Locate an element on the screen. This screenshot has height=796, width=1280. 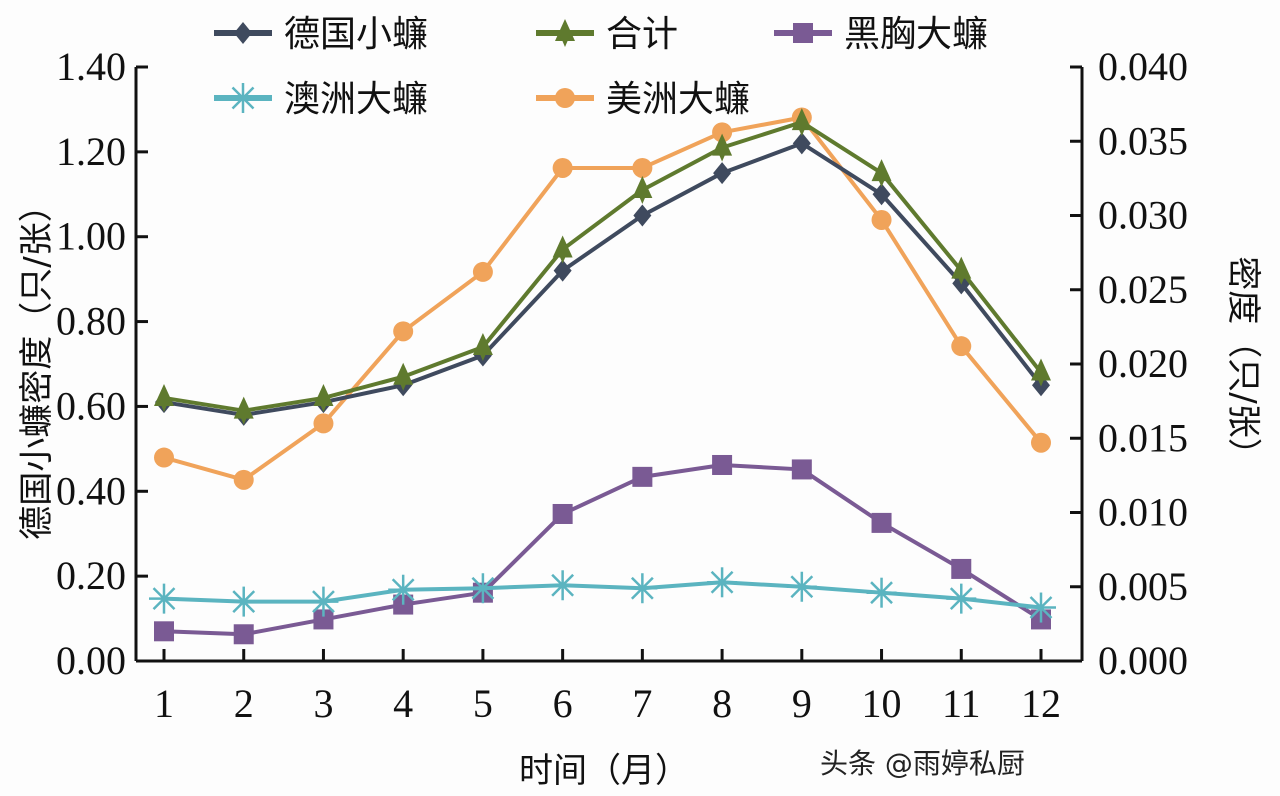
series-line is located at coordinates (602, 595).